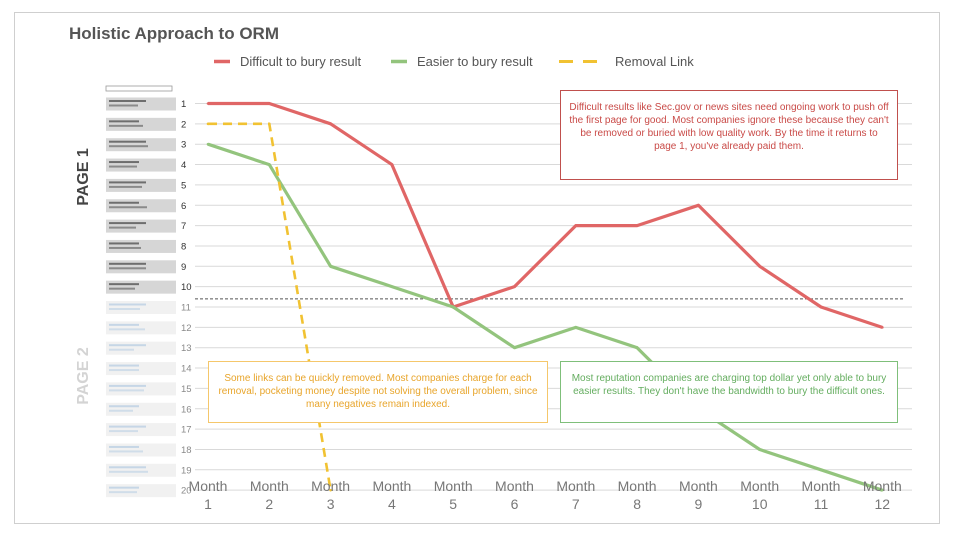 Image resolution: width=960 pixels, height=540 pixels. Describe the element at coordinates (186, 369) in the screenshot. I see `y-tick-label: 14` at that location.